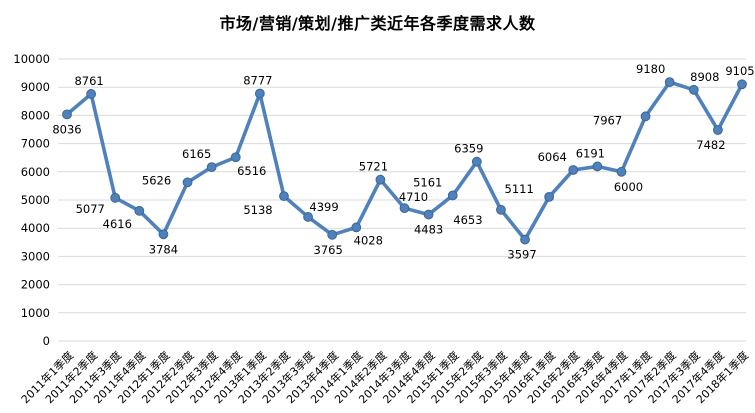 The width and height of the screenshot is (755, 413). What do you see at coordinates (31, 59) in the screenshot?
I see `y-axis-tick-label: 10000` at bounding box center [31, 59].